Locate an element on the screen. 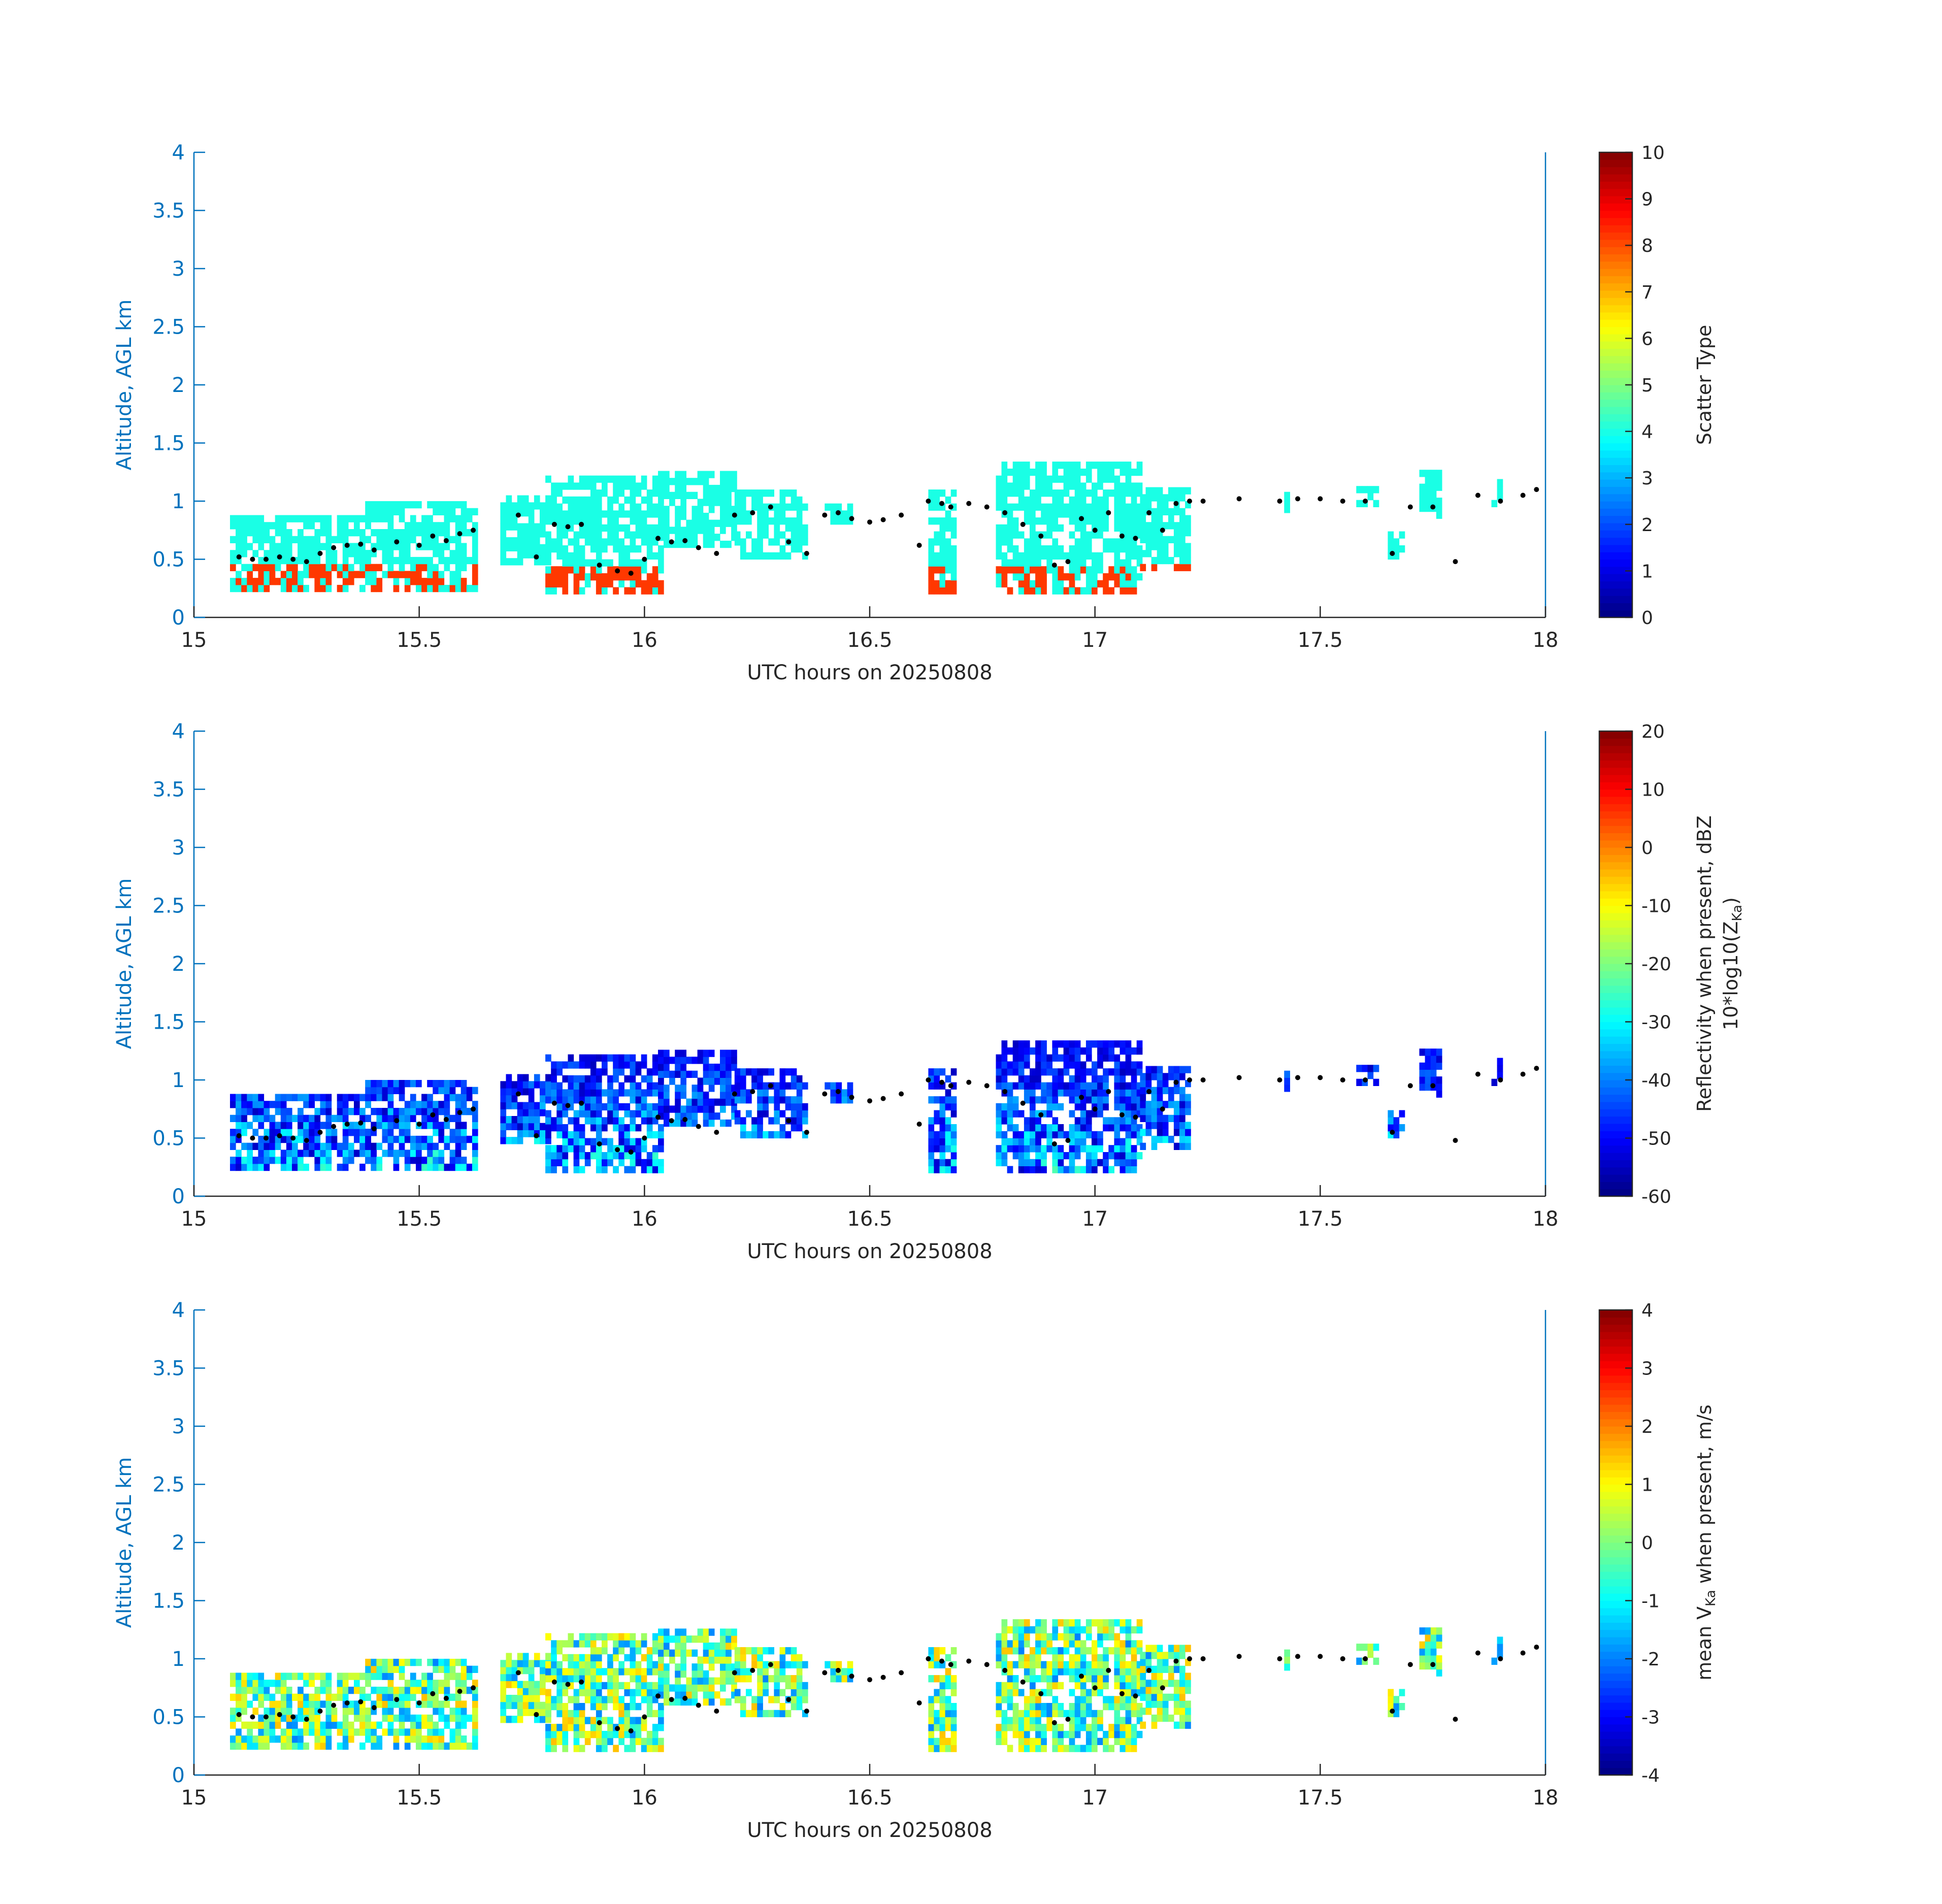  colorbar-swatch is located at coordinates (1615, 909).